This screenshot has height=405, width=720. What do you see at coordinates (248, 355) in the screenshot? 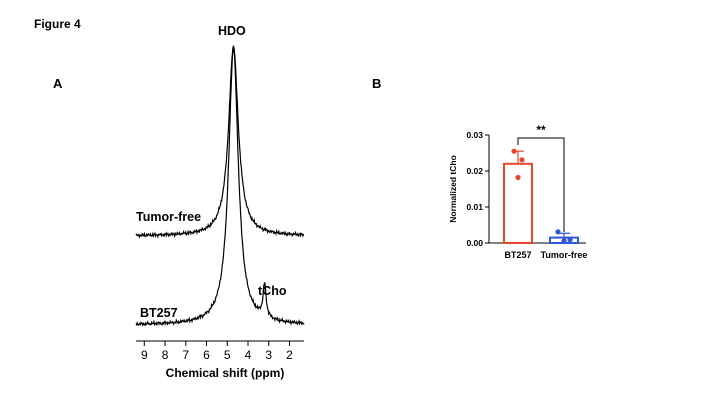
I see `x-tick-label: 4` at bounding box center [248, 355].